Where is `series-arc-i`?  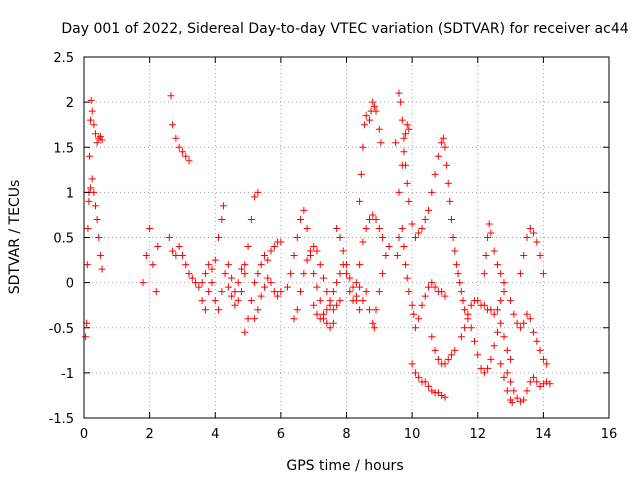
series-arc-i is located at coordinates (268, 298).